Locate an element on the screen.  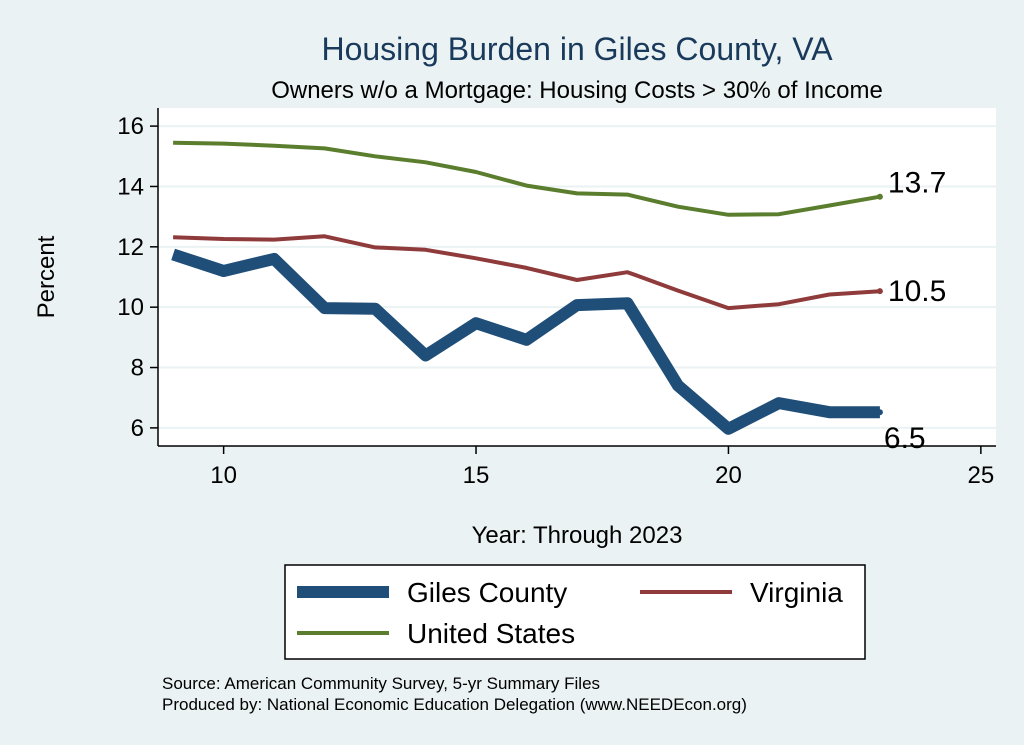
end-labels: 6.5 10.5 13.7 is located at coordinates (911, 311).